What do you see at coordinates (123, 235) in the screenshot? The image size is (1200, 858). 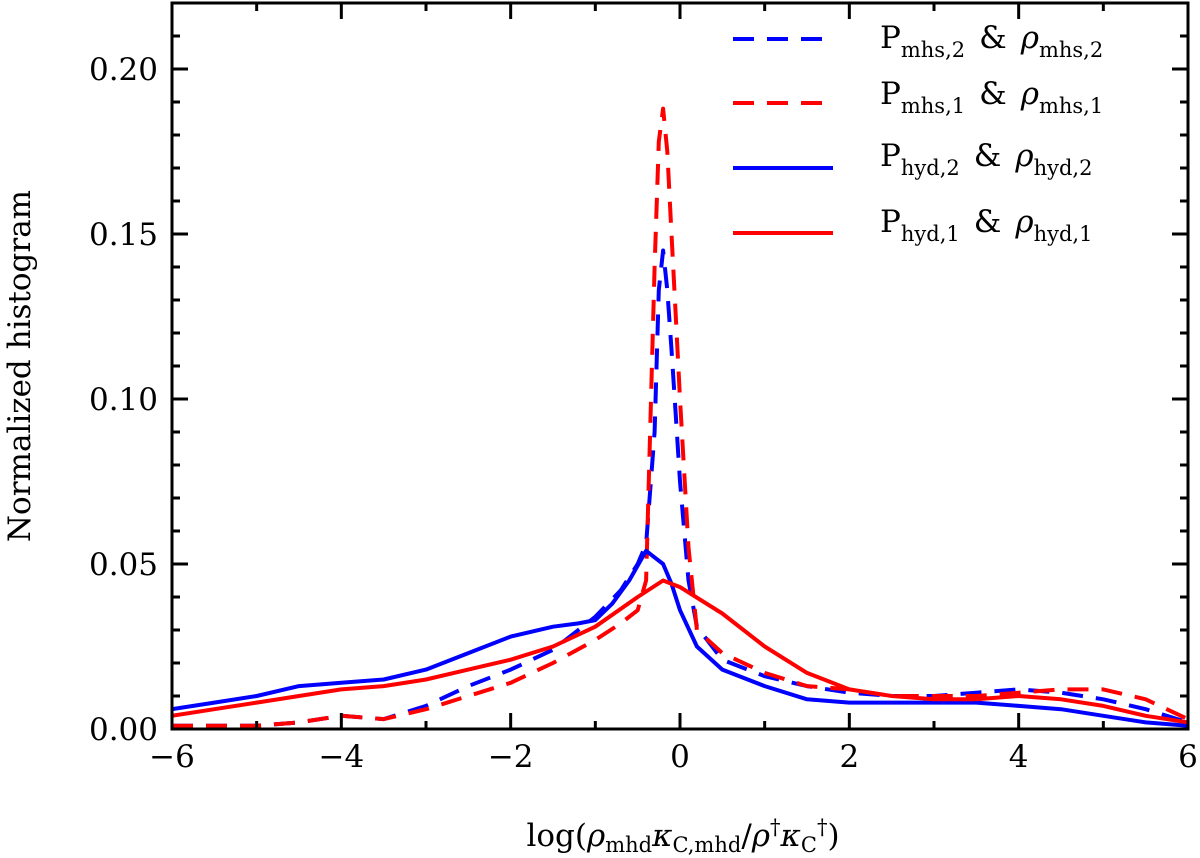 I see `y-tick-label: 0.15` at bounding box center [123, 235].